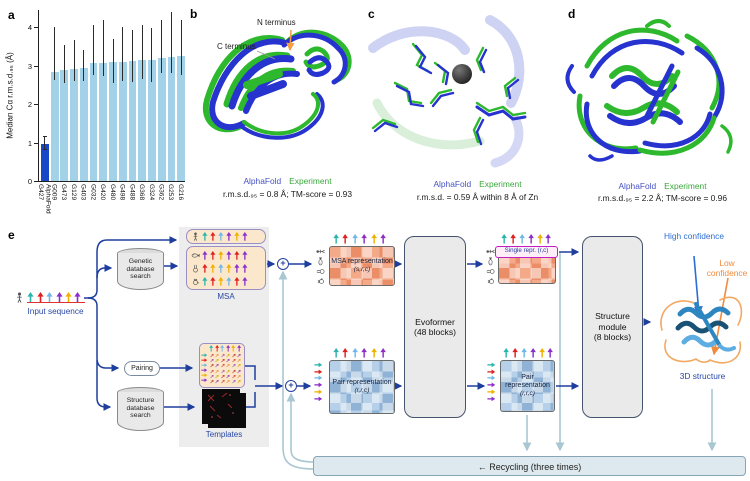 The width and height of the screenshot is (750, 481). I want to click on pair-representation-dims: (r,r,c), so click(362, 390).